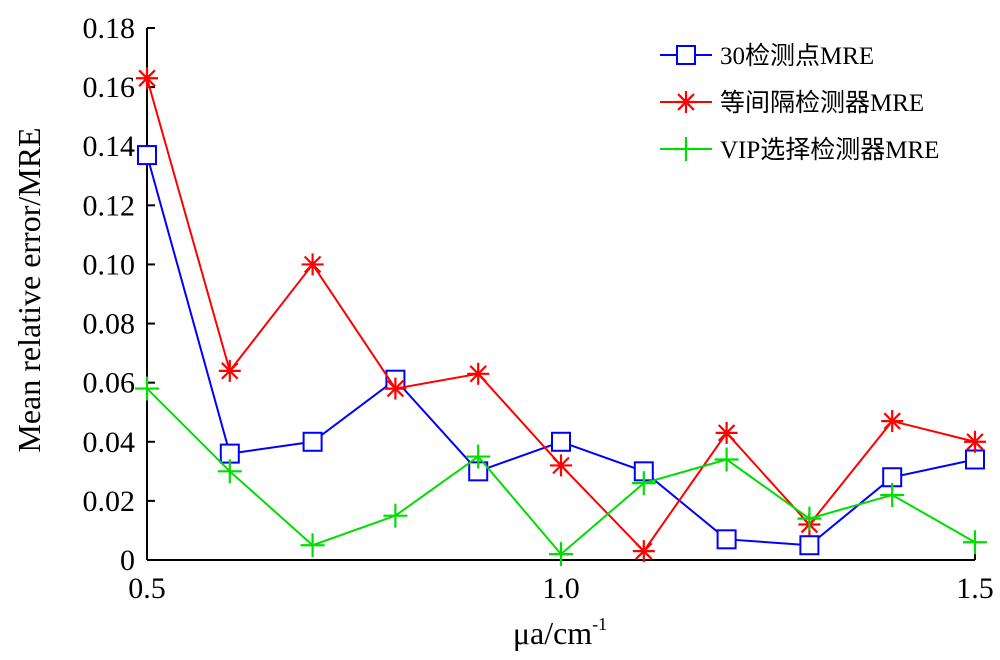 This screenshot has width=1000, height=660. I want to click on y-tick-label: 0.10, so click(109, 264).